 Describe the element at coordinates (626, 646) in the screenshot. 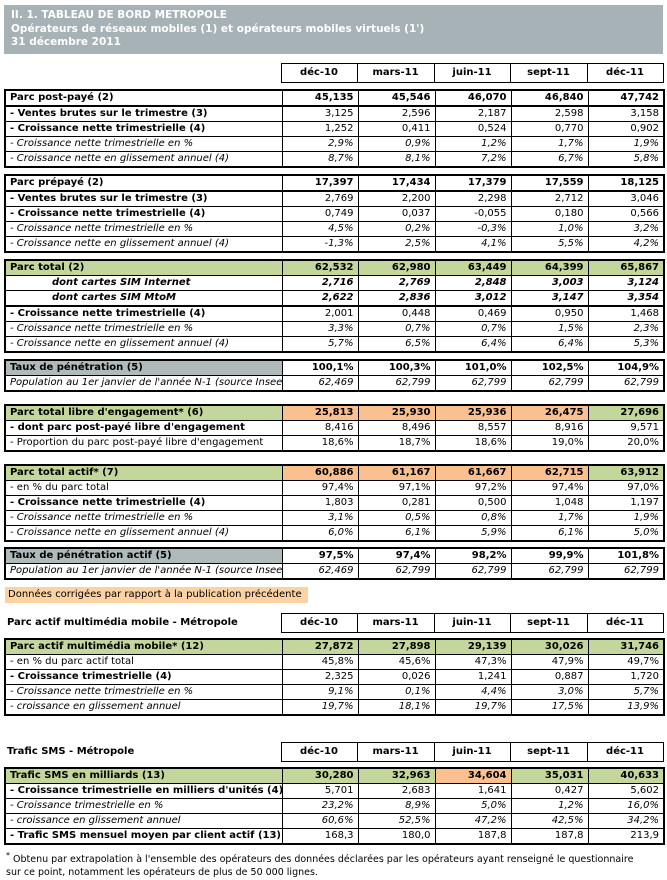

I see `value-cell: 31,746` at that location.